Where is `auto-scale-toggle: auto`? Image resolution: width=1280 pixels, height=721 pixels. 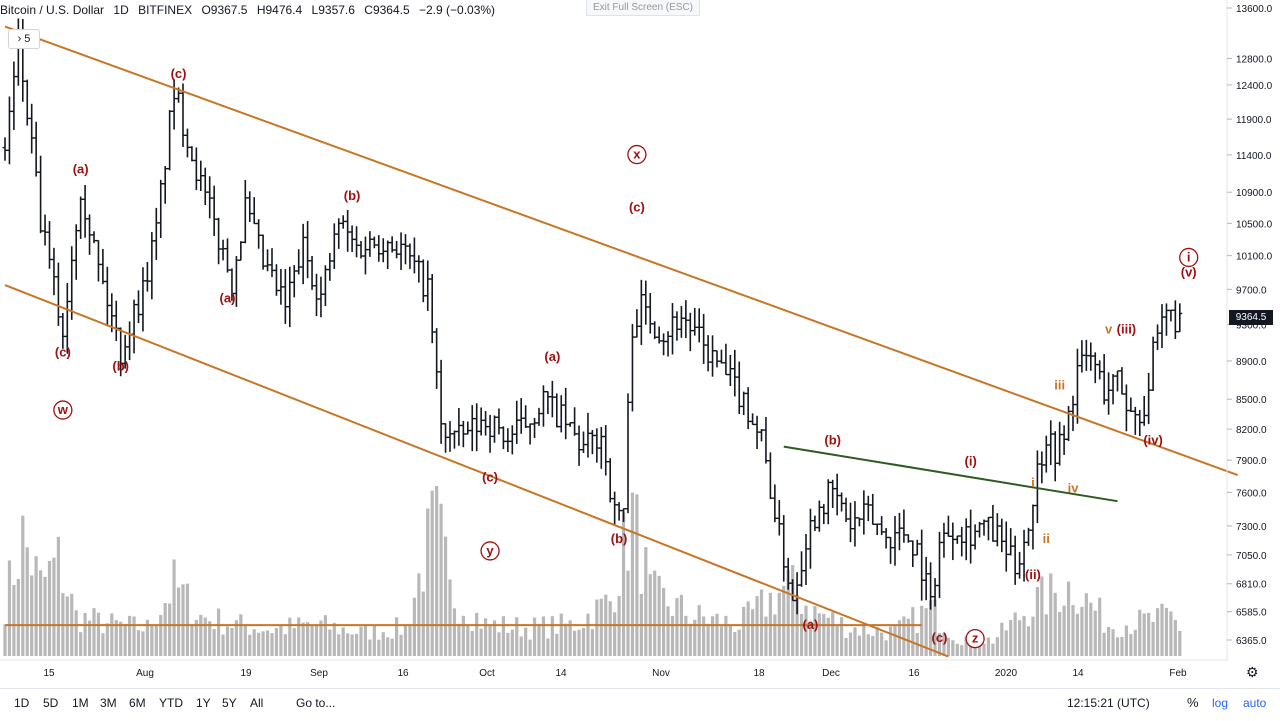
auto-scale-toggle: auto is located at coordinates (1255, 703).